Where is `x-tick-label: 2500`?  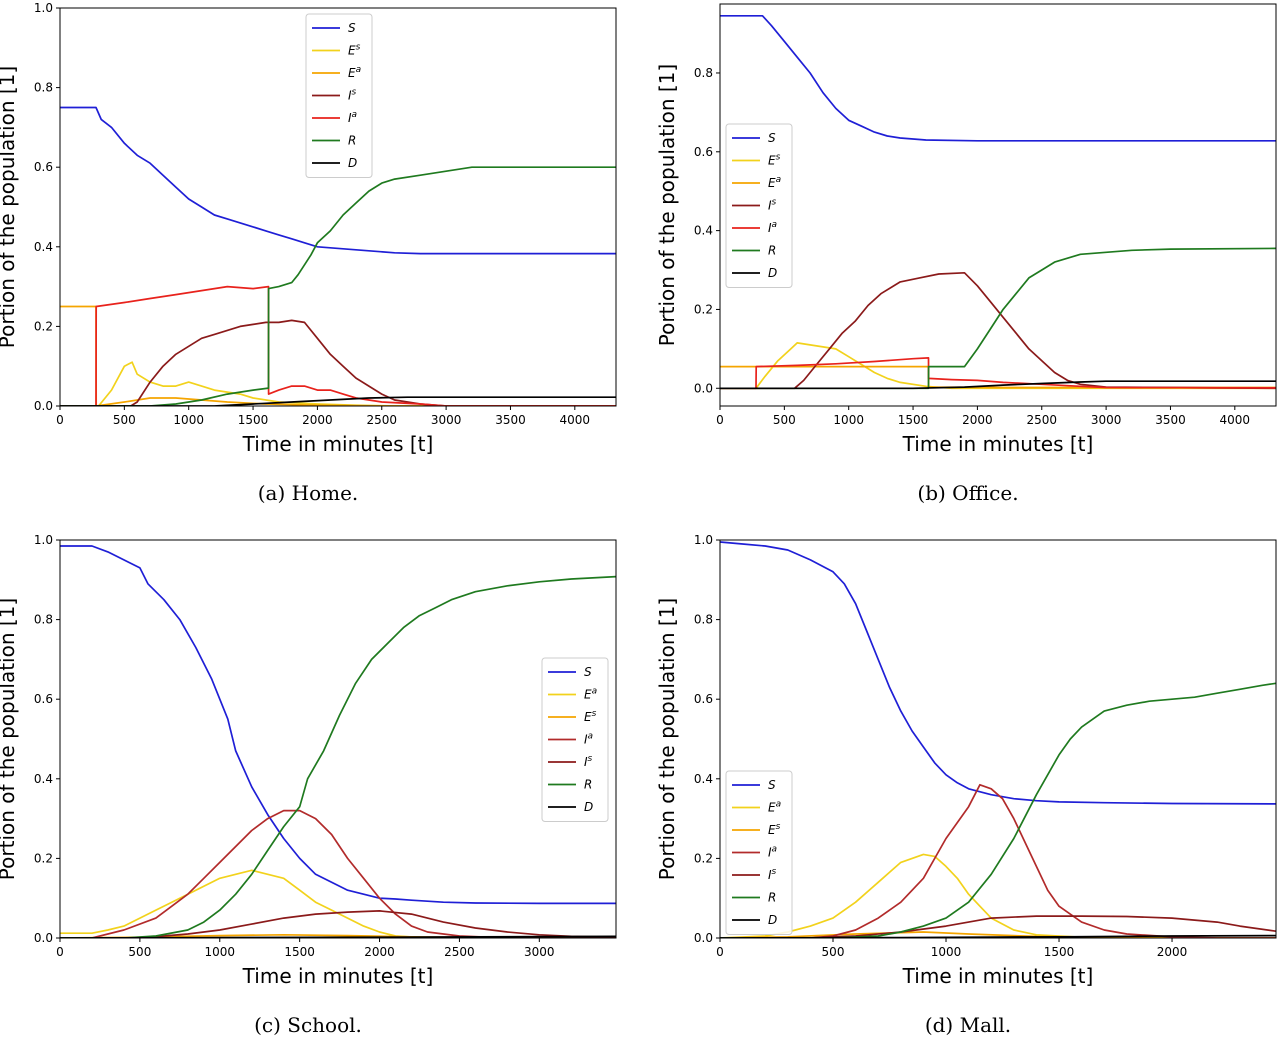 x-tick-label: 2500 is located at coordinates (381, 420).